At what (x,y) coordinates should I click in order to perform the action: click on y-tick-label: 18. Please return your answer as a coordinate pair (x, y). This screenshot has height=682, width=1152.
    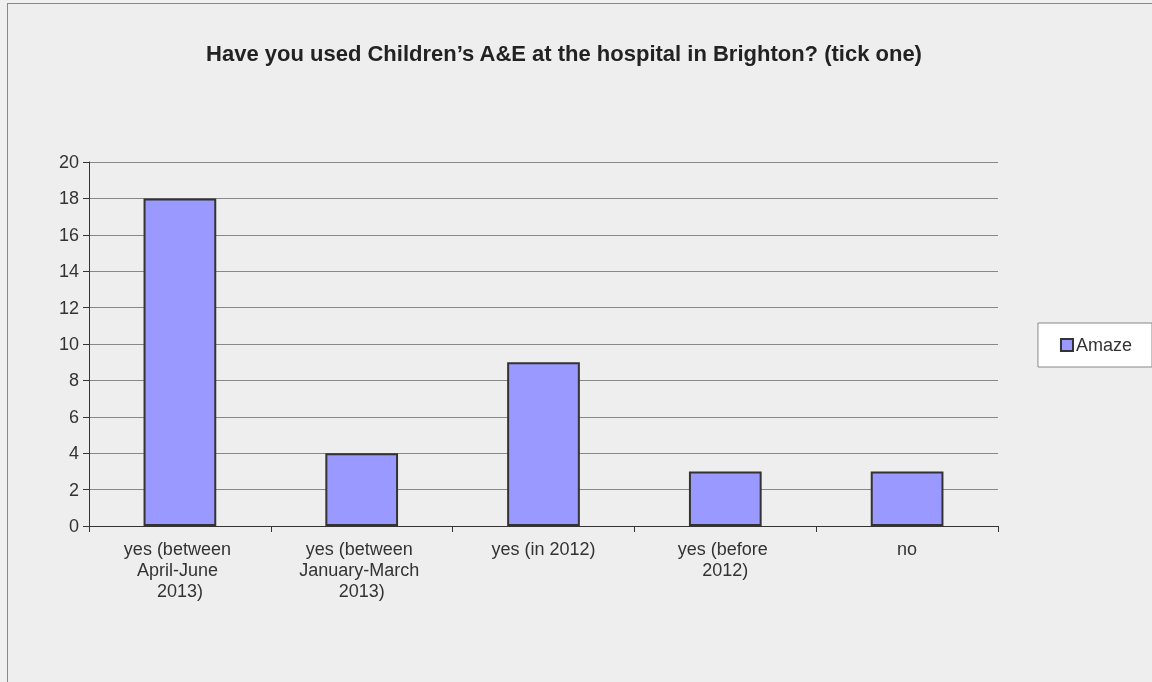
    Looking at the image, I should click on (68, 198).